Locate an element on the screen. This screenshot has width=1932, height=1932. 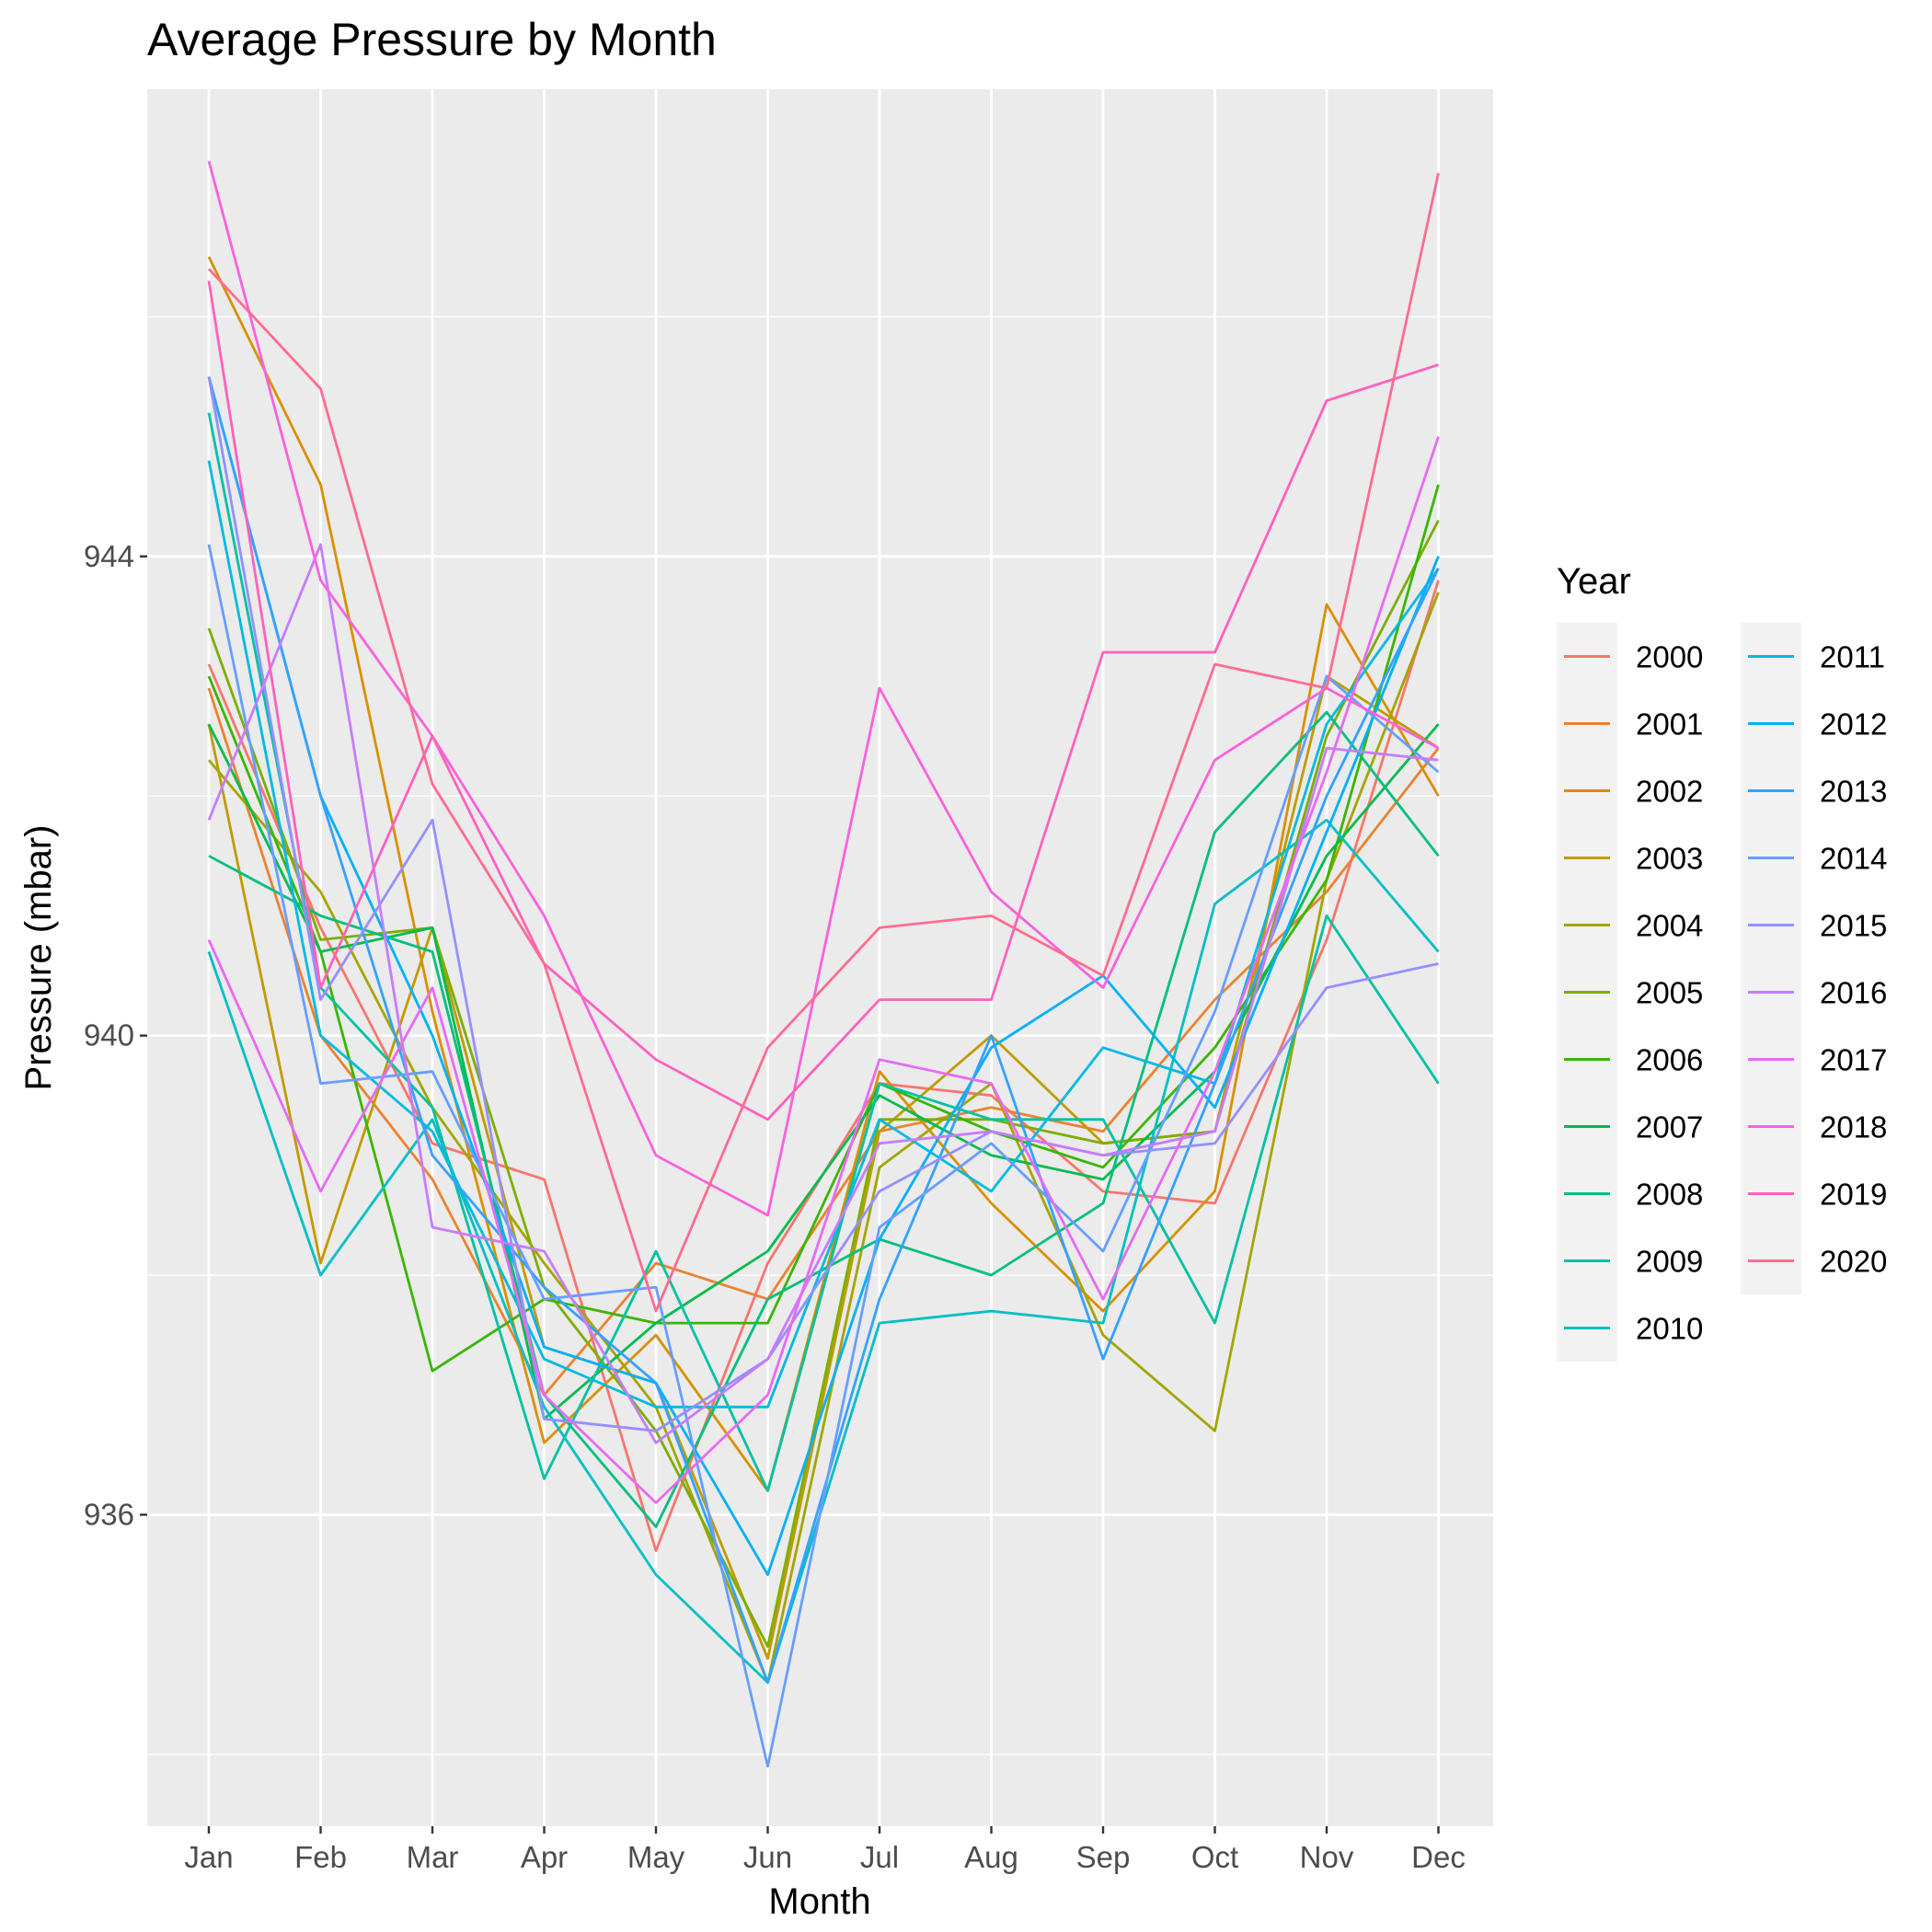
legend-entry-2006: 2006 is located at coordinates (1633, 1060).